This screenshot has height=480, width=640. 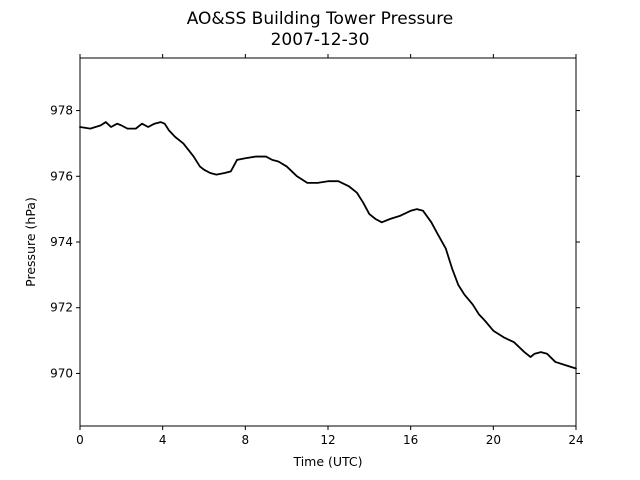 I want to click on x-tick-label: 12, so click(x=327, y=440).